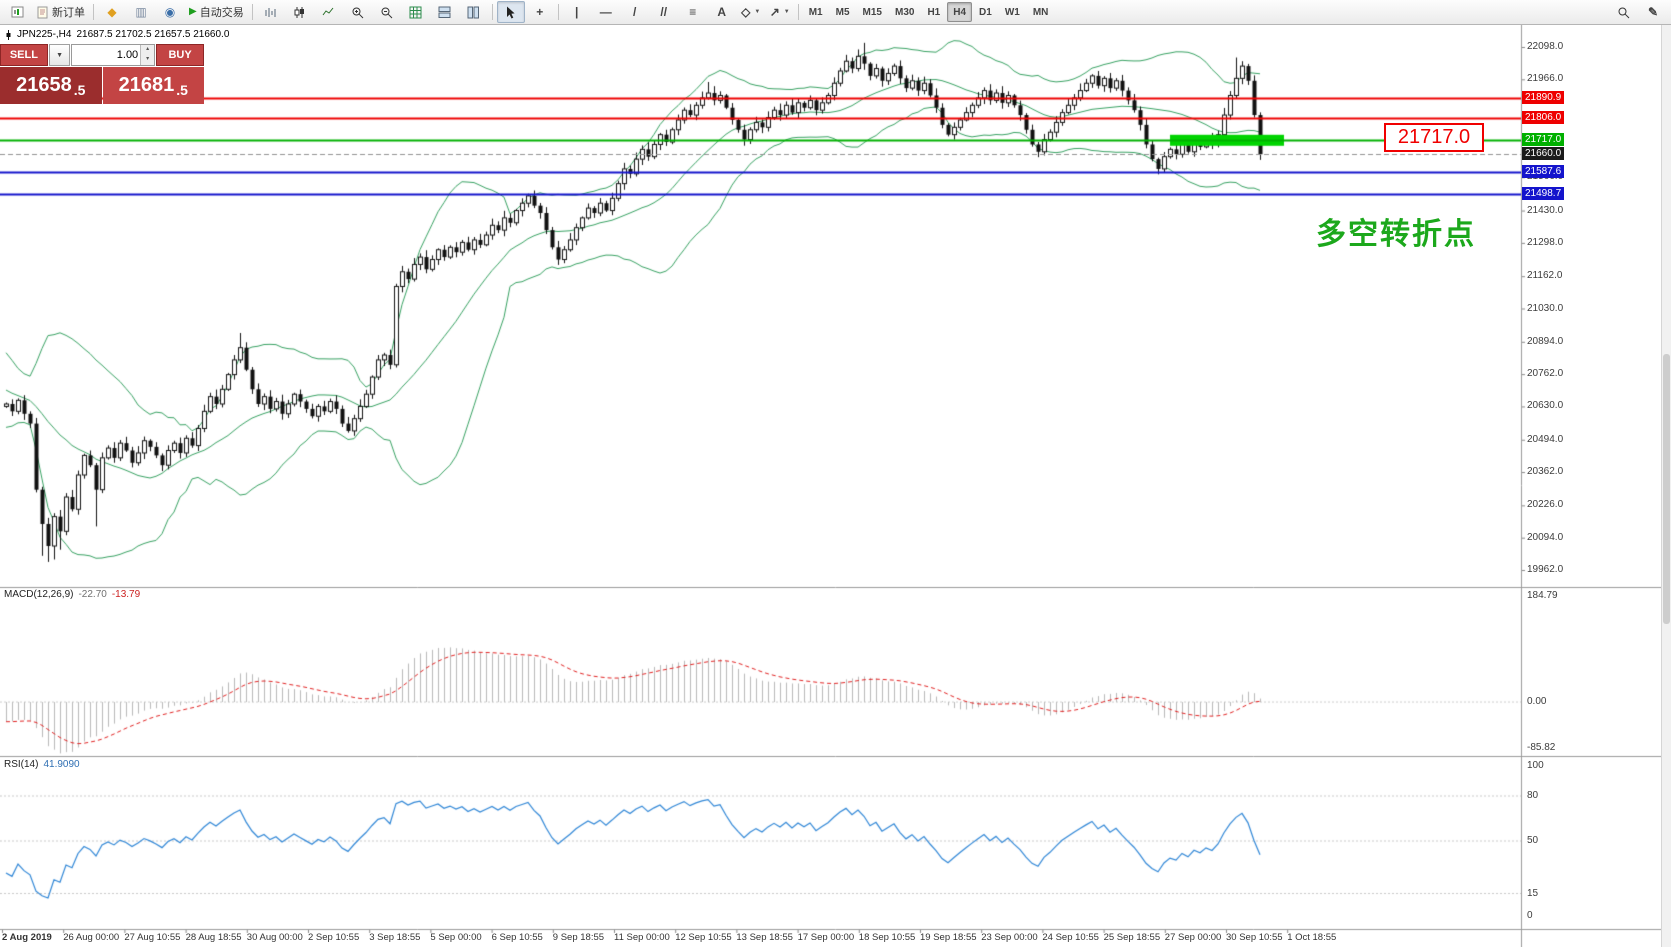 This screenshot has width=1671, height=947. I want to click on text-button: A, so click(722, 12).